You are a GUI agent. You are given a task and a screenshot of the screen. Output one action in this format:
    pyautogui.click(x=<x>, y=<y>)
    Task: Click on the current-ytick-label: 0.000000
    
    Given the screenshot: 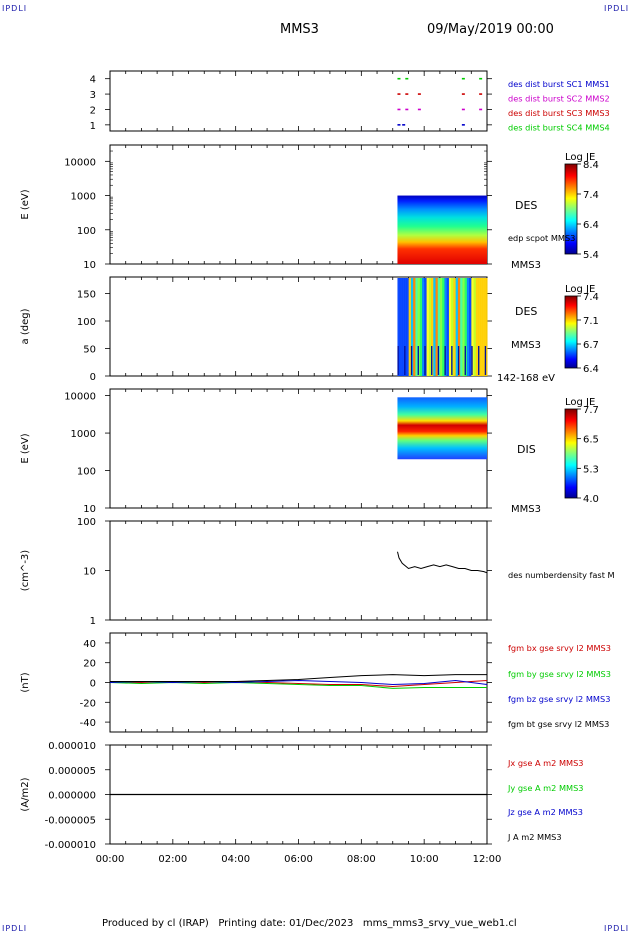 What is the action you would take?
    pyautogui.click(x=72, y=796)
    